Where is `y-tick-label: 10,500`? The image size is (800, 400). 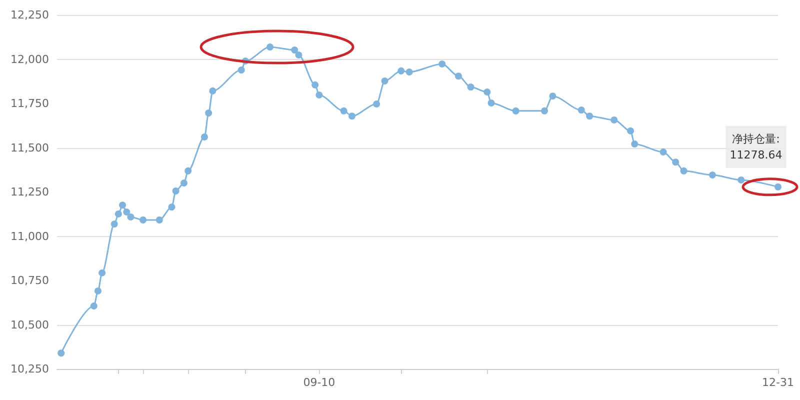
y-tick-label: 10,500 is located at coordinates (29, 325).